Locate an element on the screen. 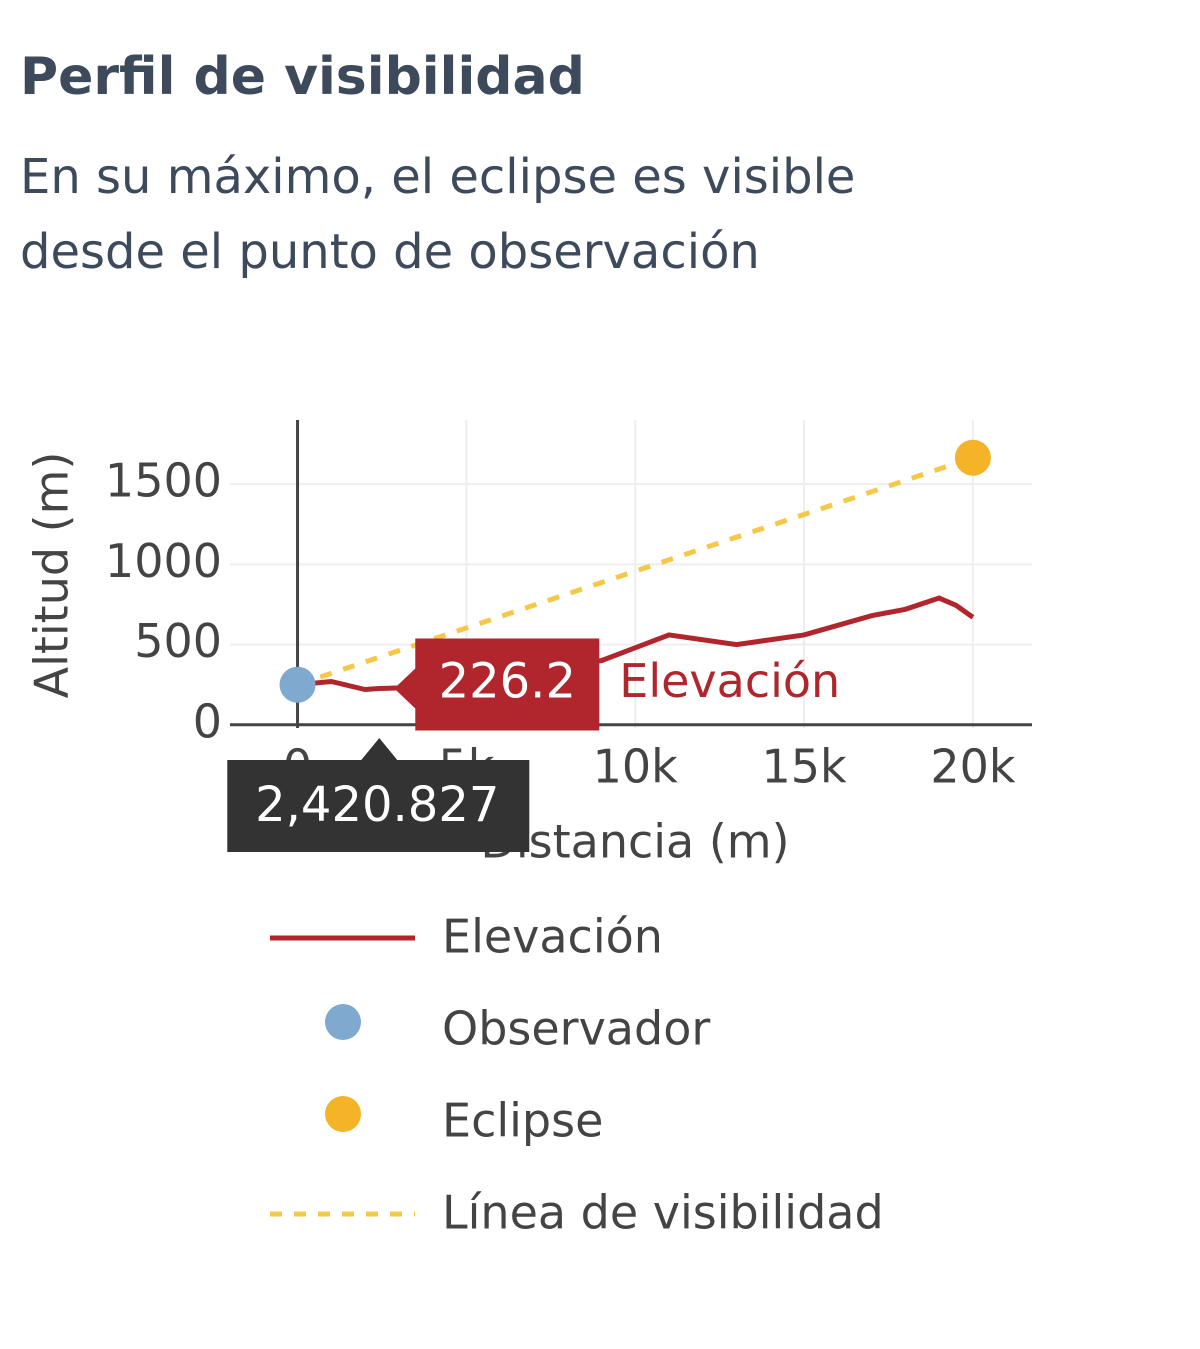  y-axis-title: Altitud (m) is located at coordinates (52, 575).